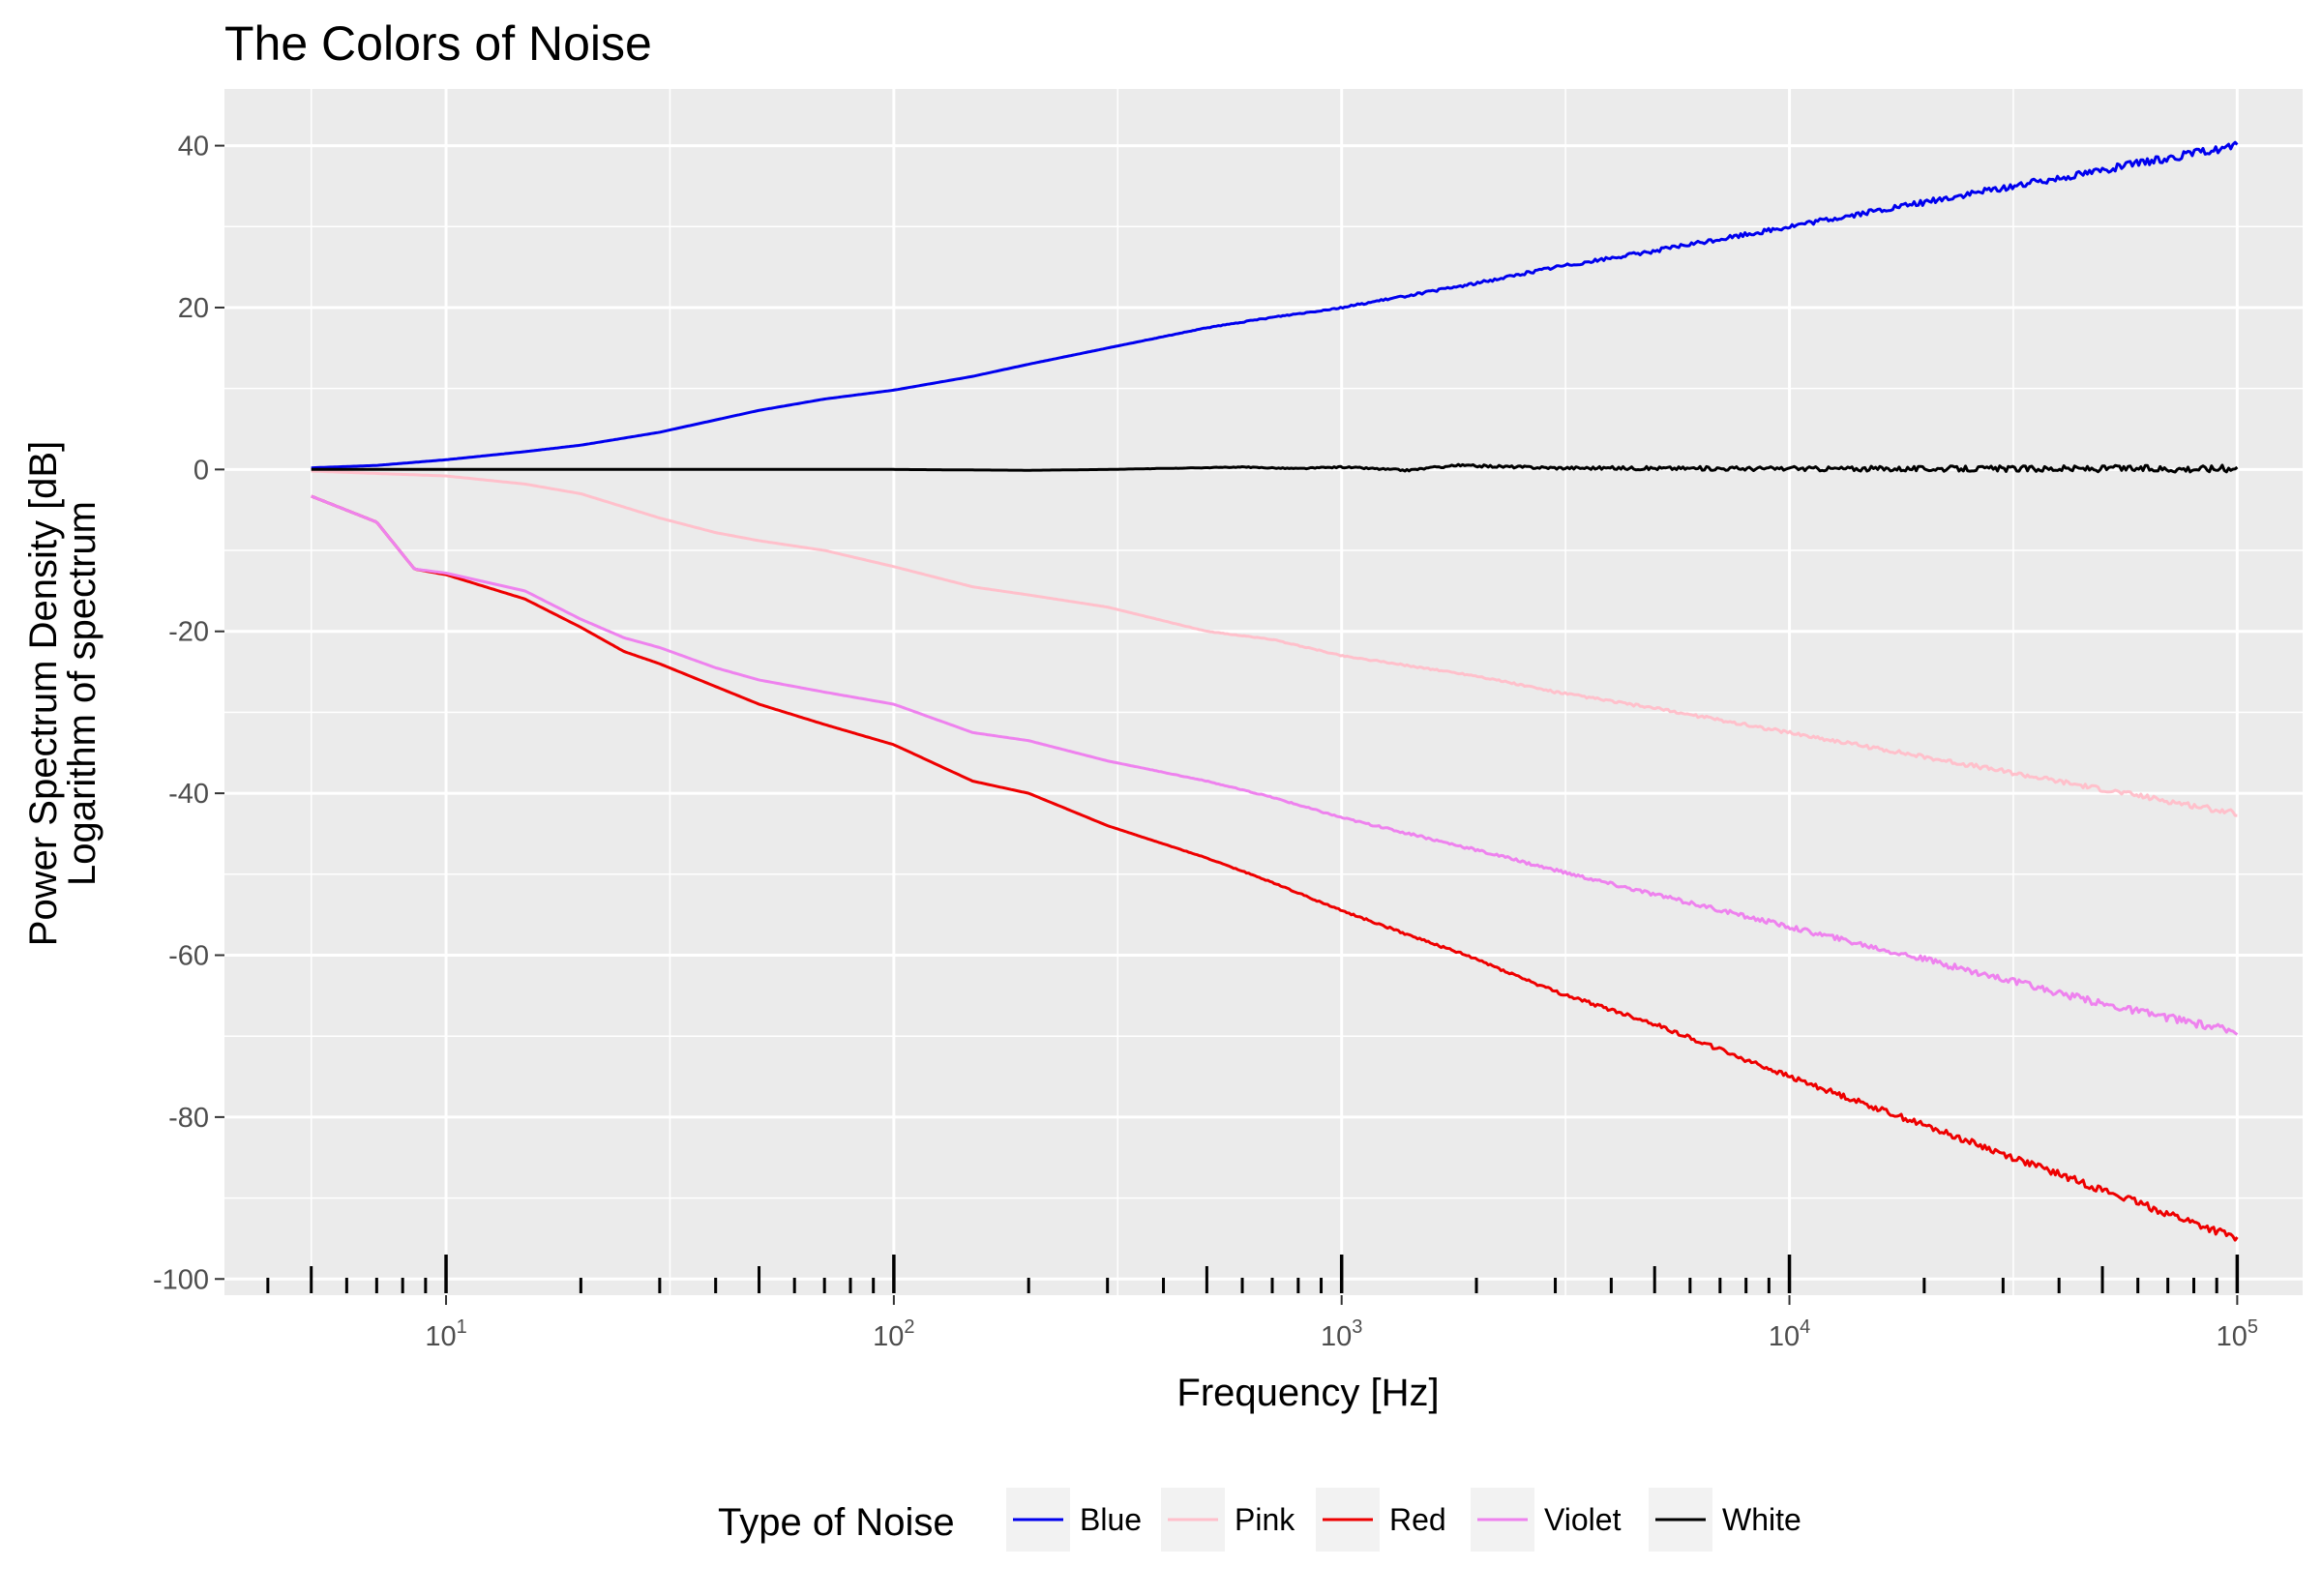  Describe the element at coordinates (188, 713) in the screenshot. I see `y-axis: 40 20 0 -20 -40 -60 -80 -100` at that location.